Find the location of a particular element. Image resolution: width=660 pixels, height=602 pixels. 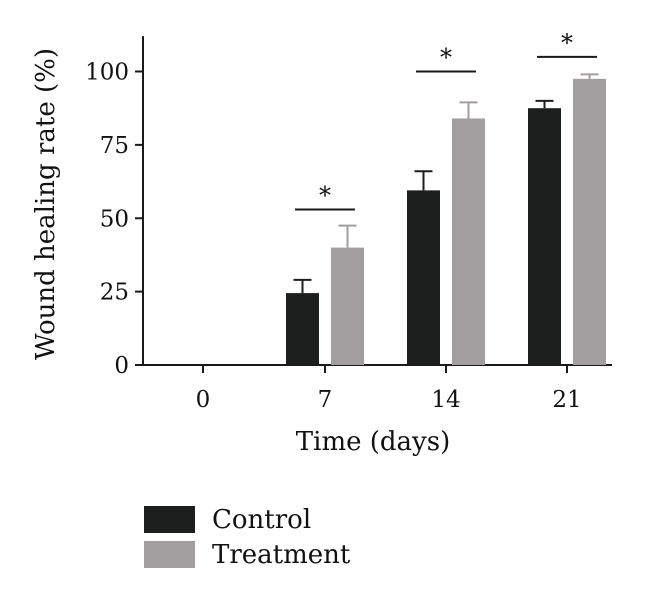

y-tick-label: 25 is located at coordinates (114, 293).